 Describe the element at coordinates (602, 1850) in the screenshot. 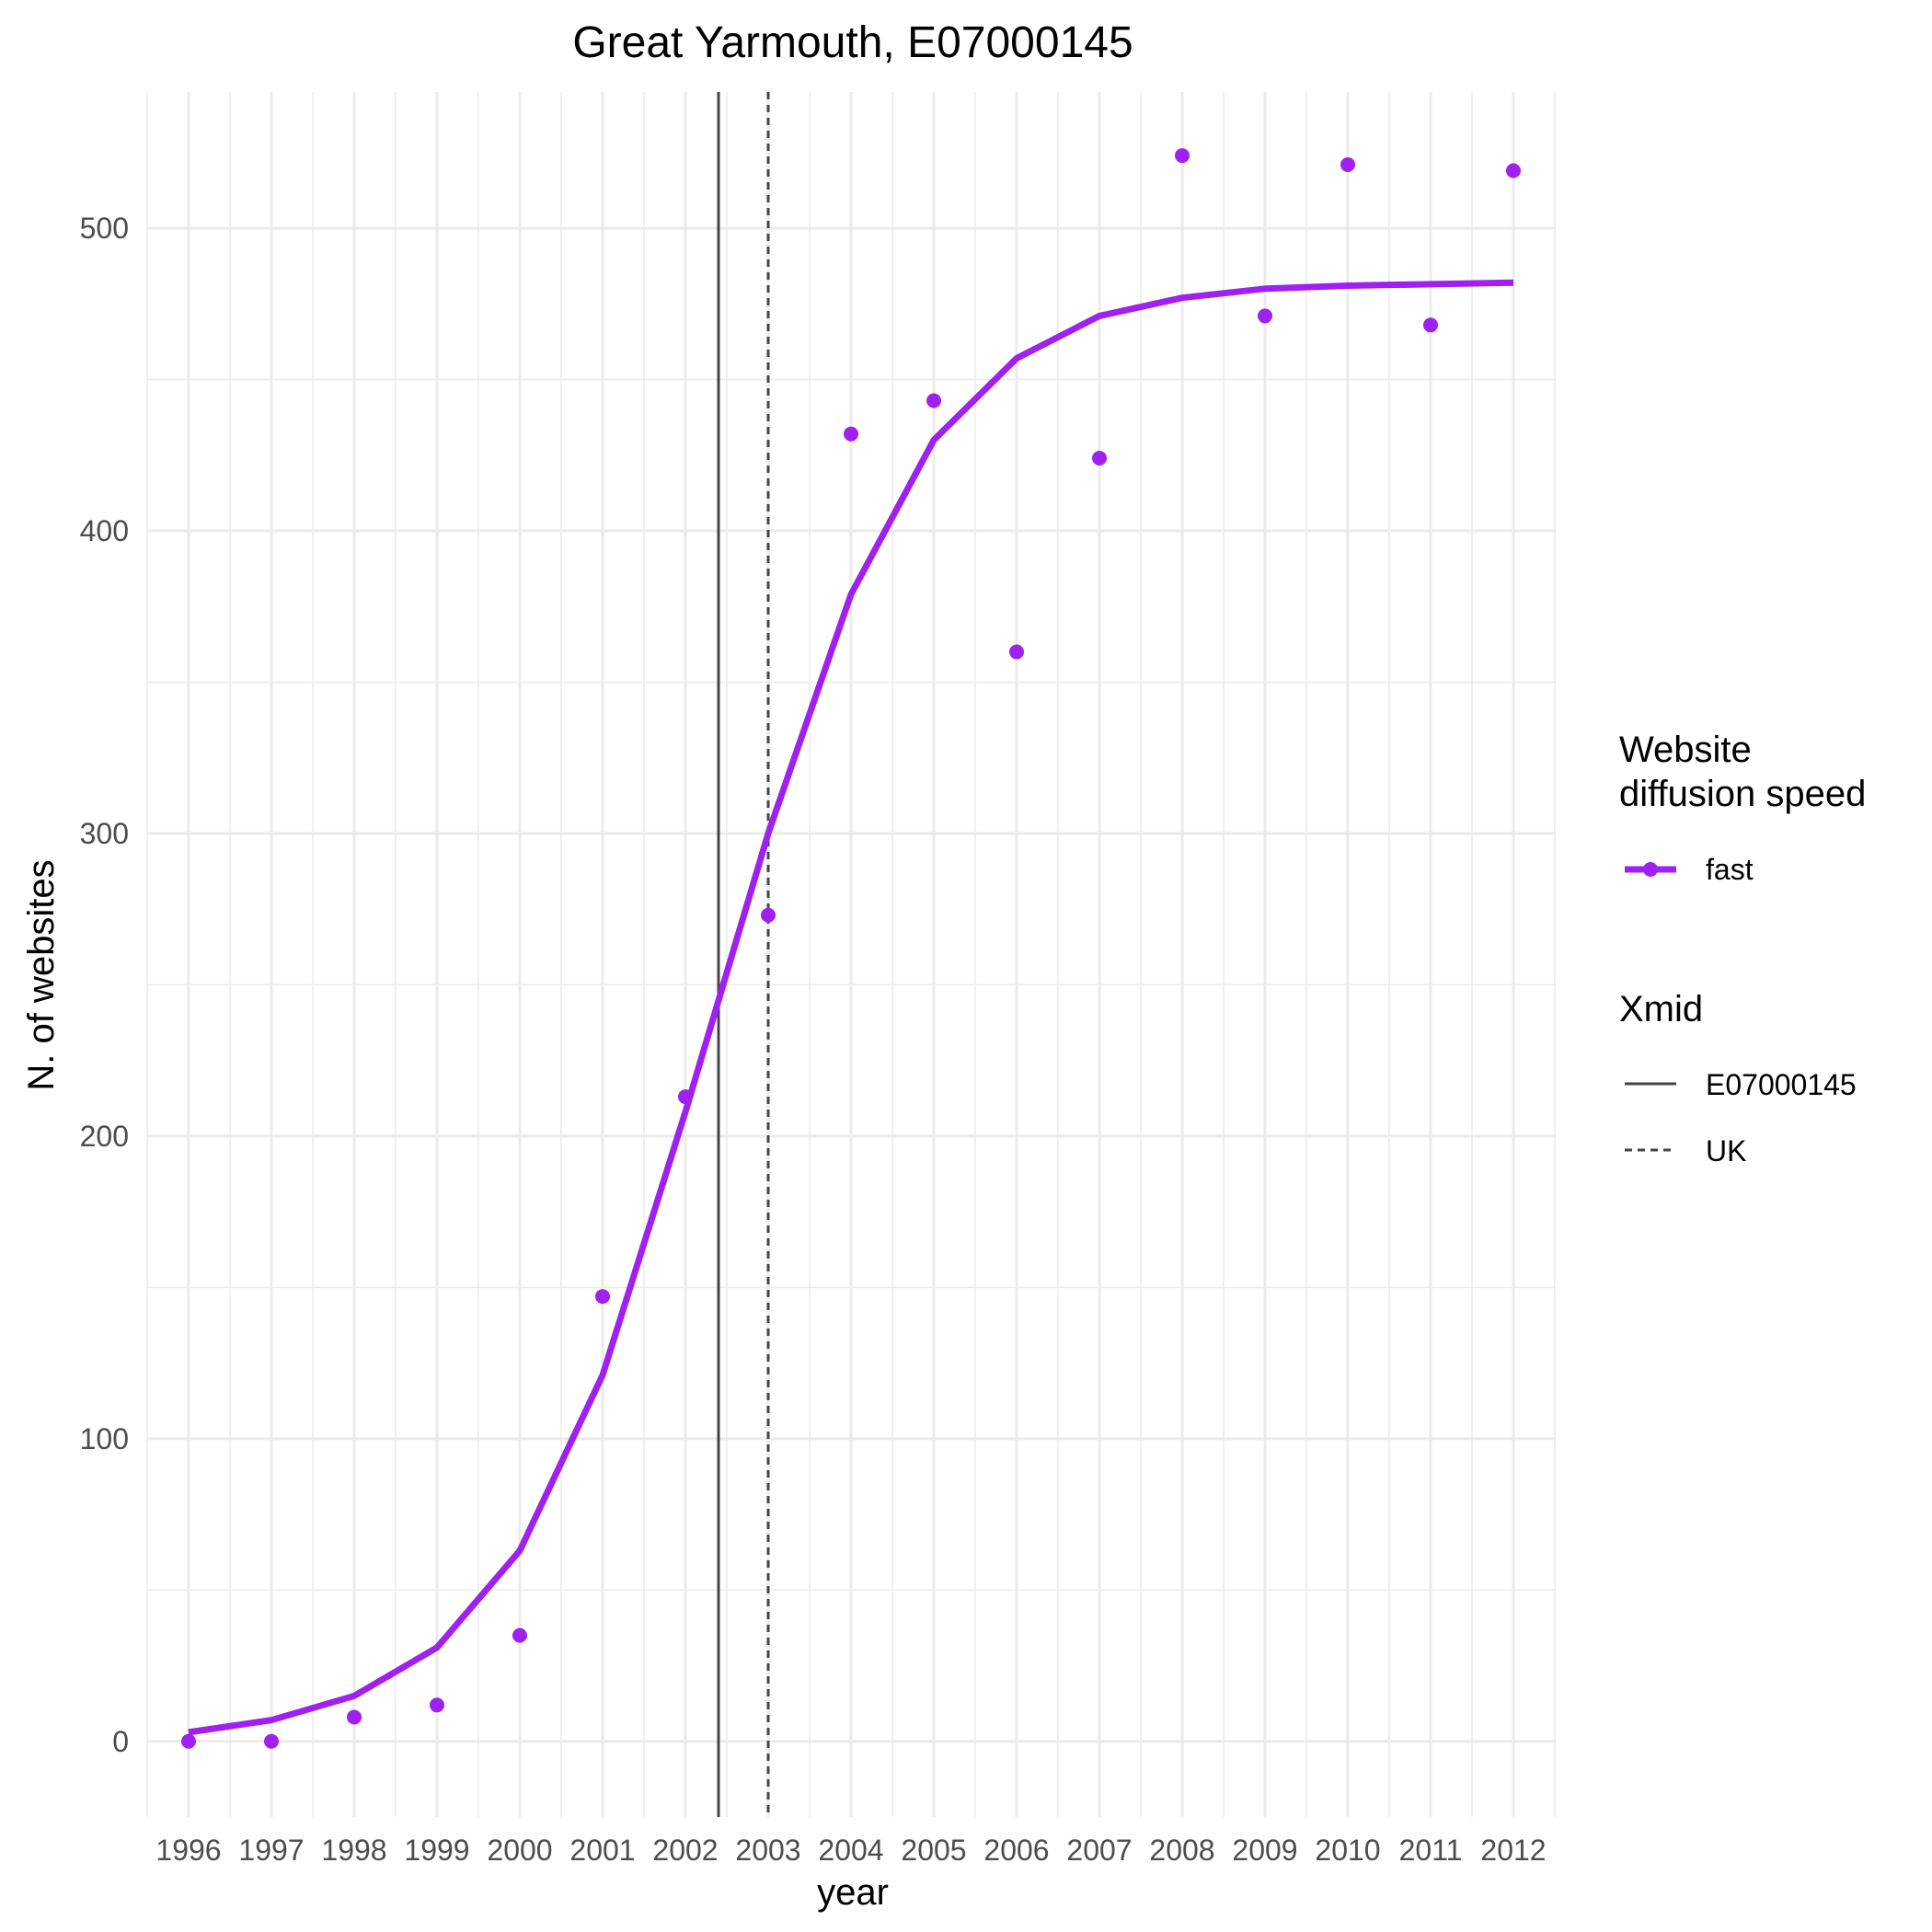

I see `x-tick-label-2001: 2001` at that location.